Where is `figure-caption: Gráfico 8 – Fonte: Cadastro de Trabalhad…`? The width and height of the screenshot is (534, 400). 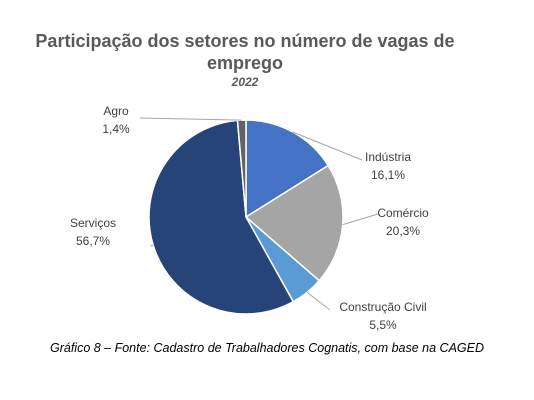 figure-caption: Gráfico 8 – Fonte: Cadastro de Trabalhad… is located at coordinates (266, 348).